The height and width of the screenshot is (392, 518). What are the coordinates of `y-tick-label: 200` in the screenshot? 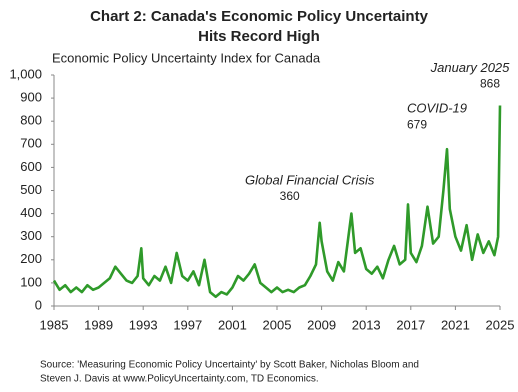 It's located at (31, 258).